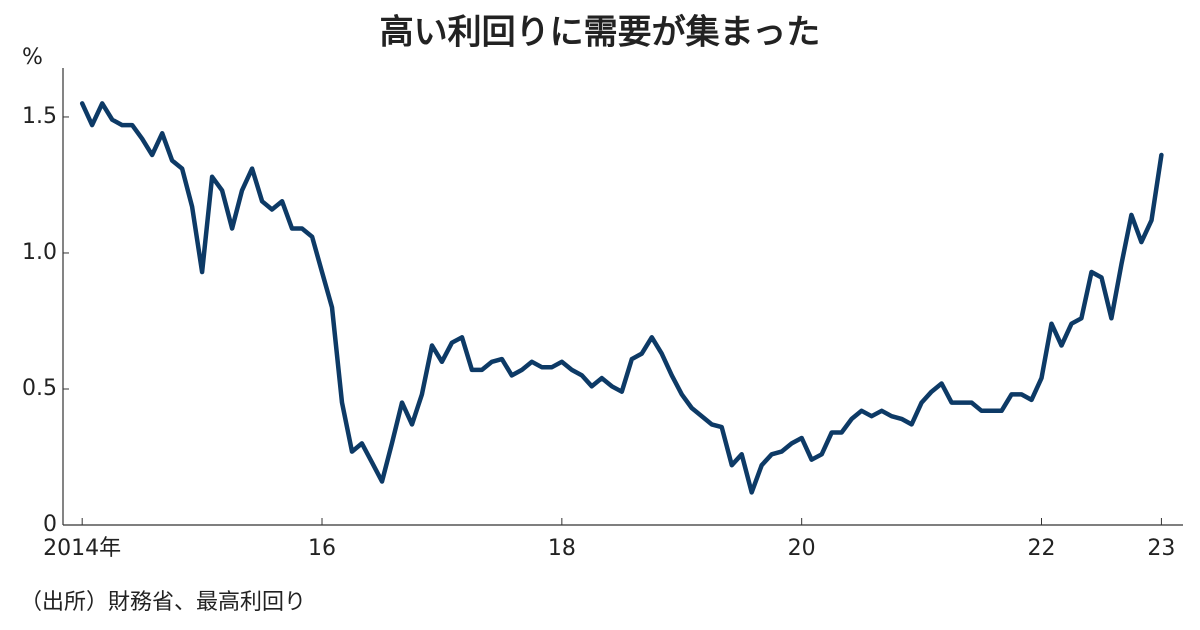  Describe the element at coordinates (600, 33) in the screenshot. I see `chart-title: 高い利回りに需要が集まった` at that location.